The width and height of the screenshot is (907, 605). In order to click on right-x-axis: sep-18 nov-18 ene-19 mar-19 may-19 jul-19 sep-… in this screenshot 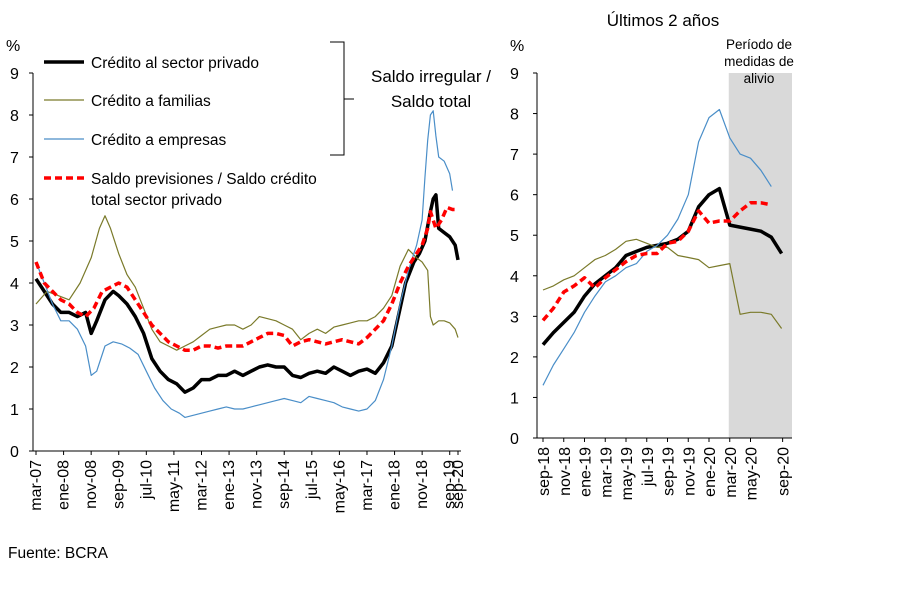, I will do `click(664, 469)`.